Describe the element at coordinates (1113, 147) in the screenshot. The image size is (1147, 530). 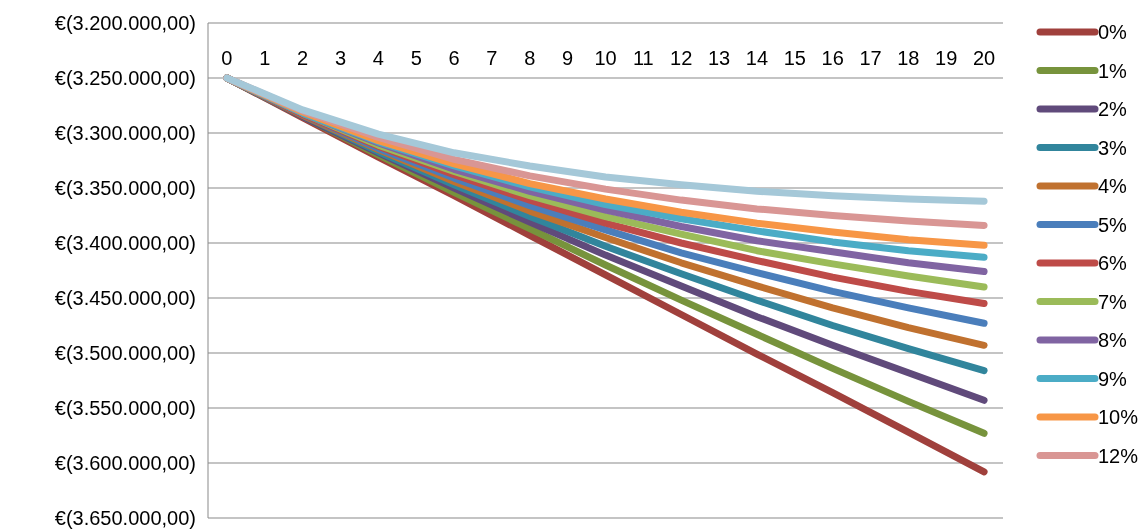
I see `legend-label: 3%` at that location.